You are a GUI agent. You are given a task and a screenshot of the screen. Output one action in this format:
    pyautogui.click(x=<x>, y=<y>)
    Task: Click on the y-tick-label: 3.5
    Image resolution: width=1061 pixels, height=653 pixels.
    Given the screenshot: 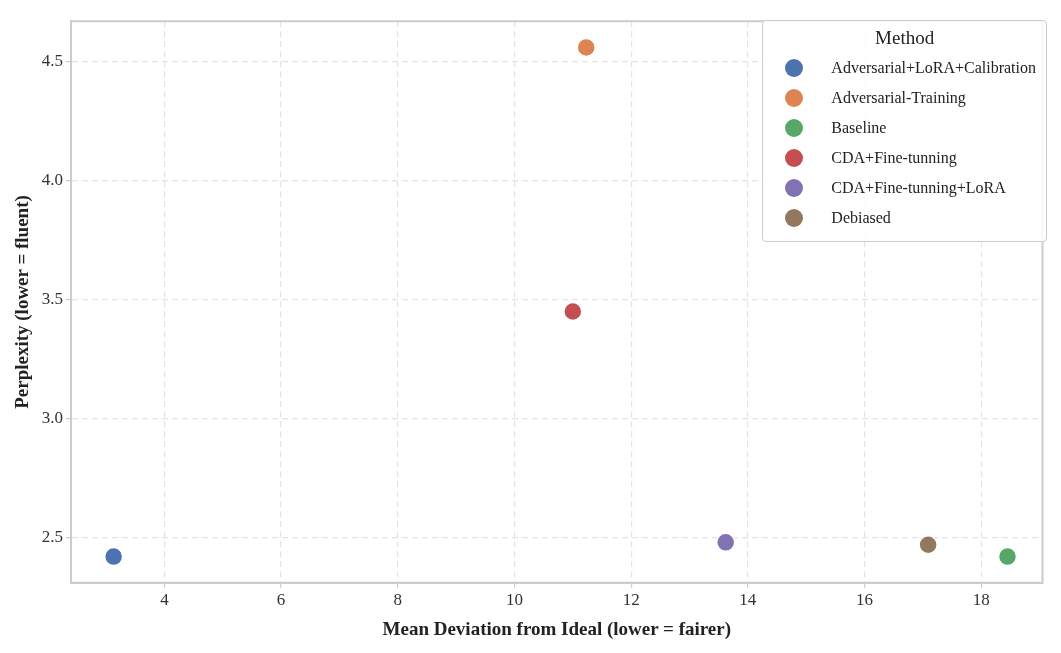 What is the action you would take?
    pyautogui.click(x=52, y=299)
    